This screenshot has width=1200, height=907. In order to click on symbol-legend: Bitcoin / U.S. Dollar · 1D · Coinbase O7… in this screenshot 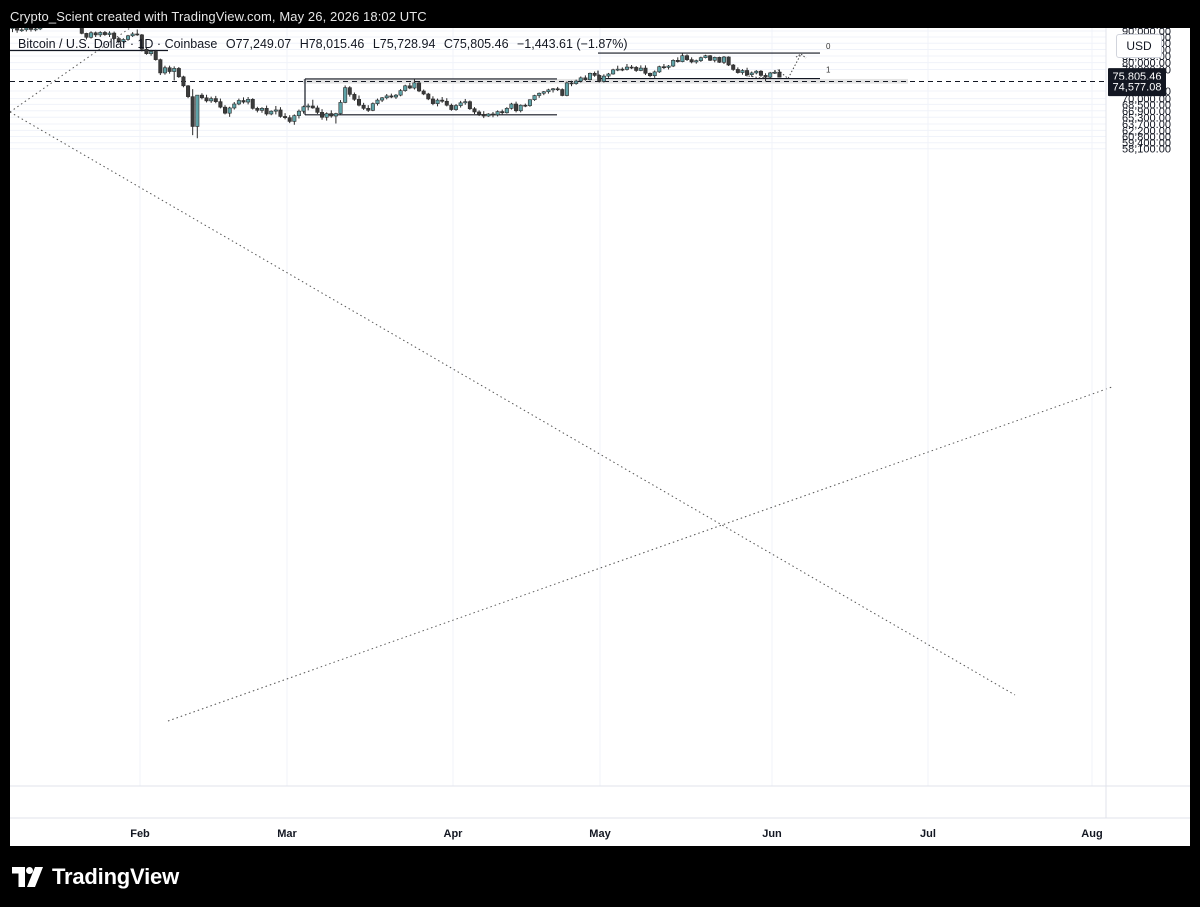, I will do `click(323, 44)`.